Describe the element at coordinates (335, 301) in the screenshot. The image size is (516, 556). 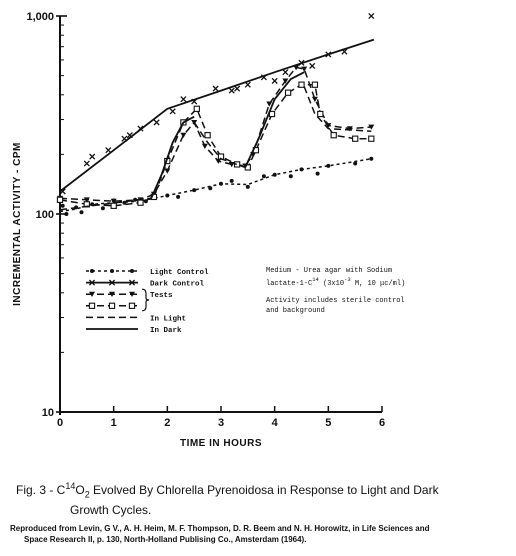
I see `annotation-line-3: Activity includes sterile control` at that location.